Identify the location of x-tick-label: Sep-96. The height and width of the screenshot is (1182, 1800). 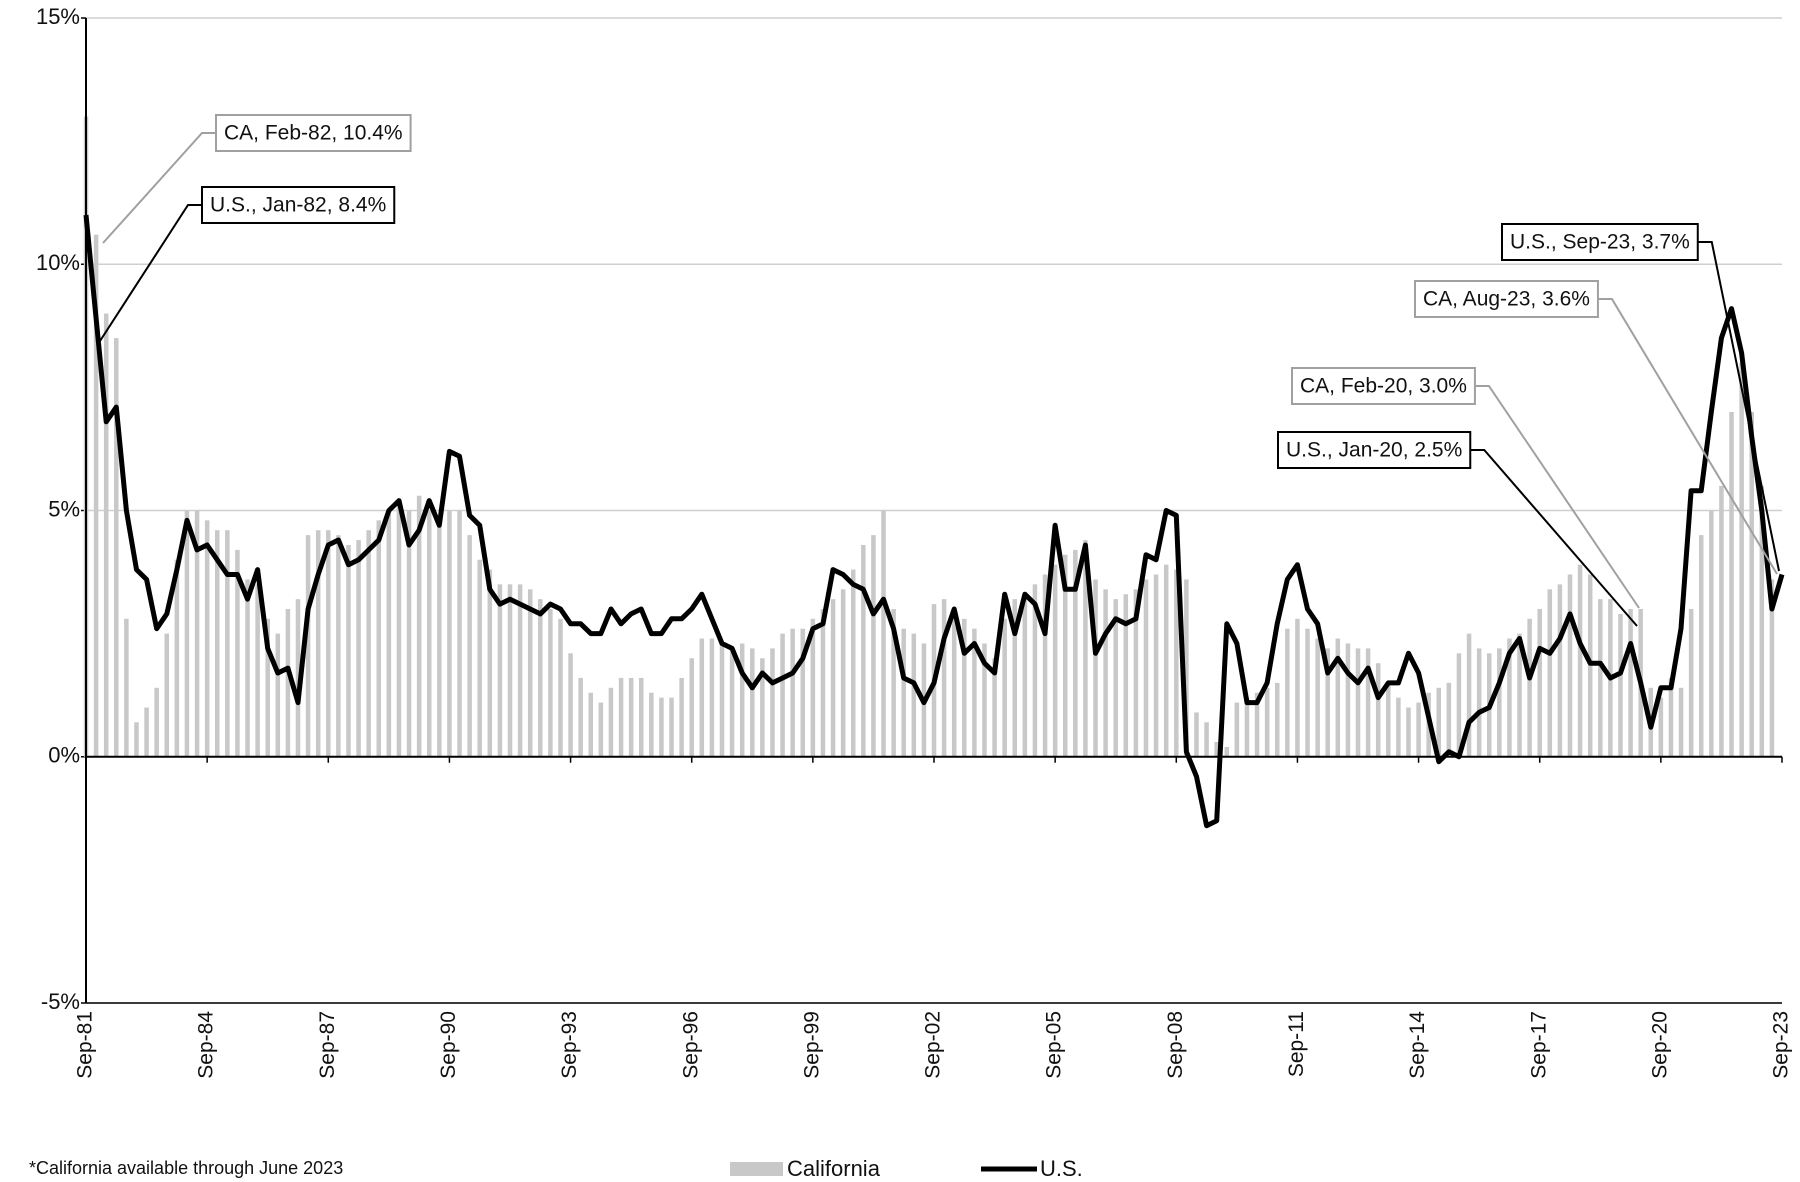
(690, 1045).